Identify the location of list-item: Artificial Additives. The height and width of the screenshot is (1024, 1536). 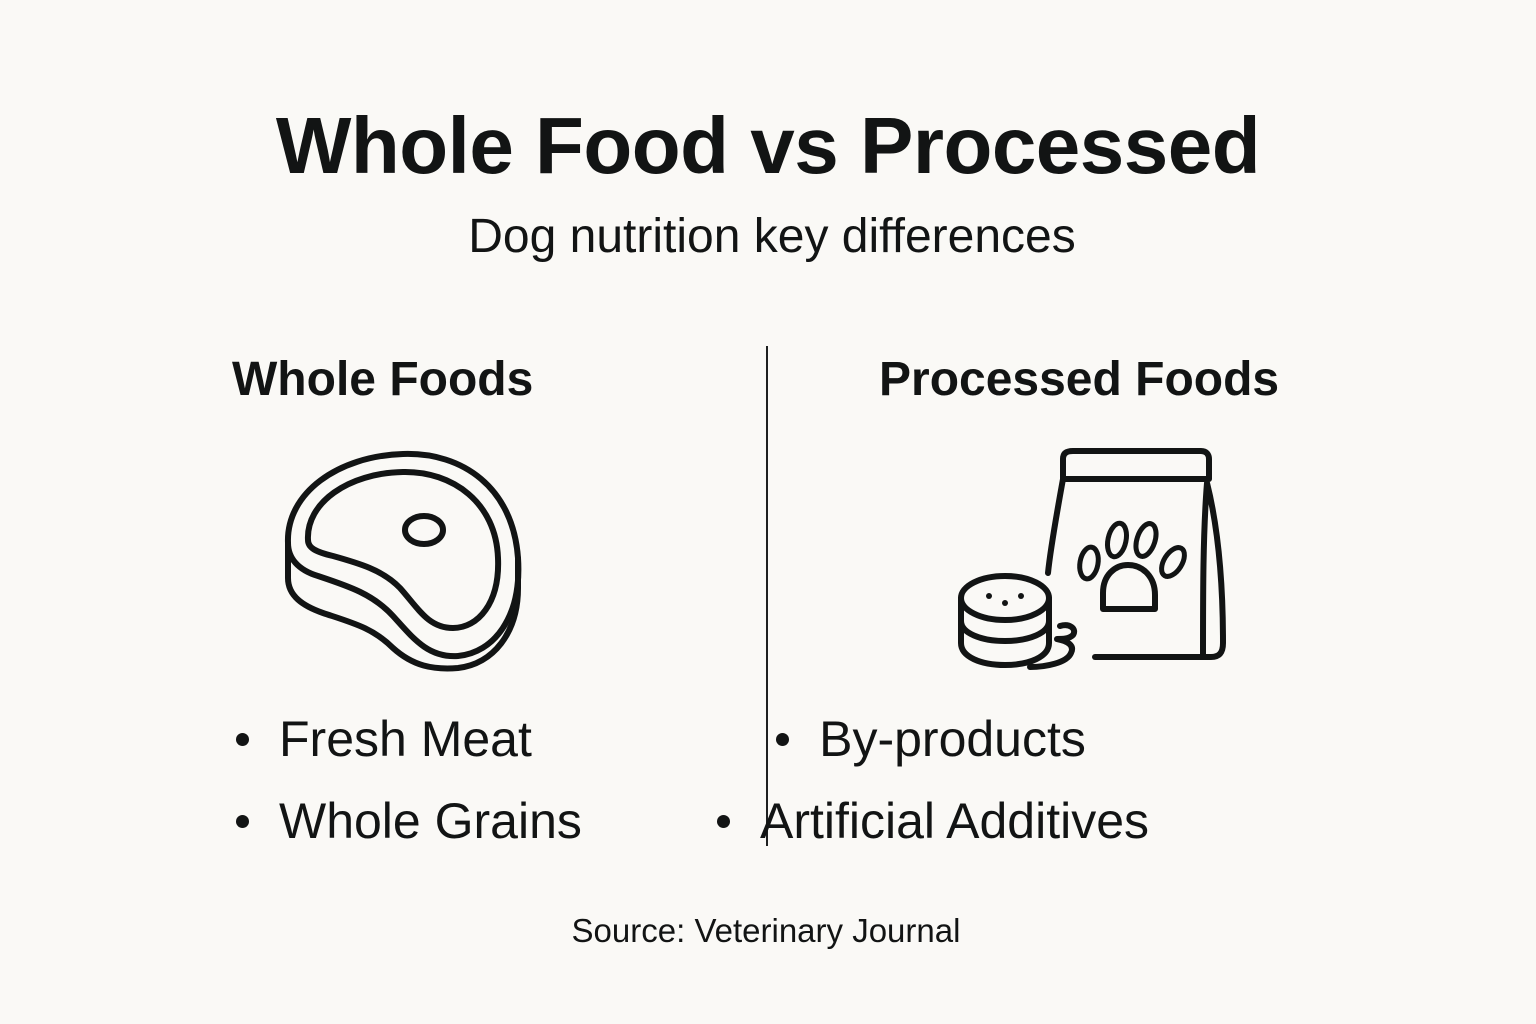
(768, 821).